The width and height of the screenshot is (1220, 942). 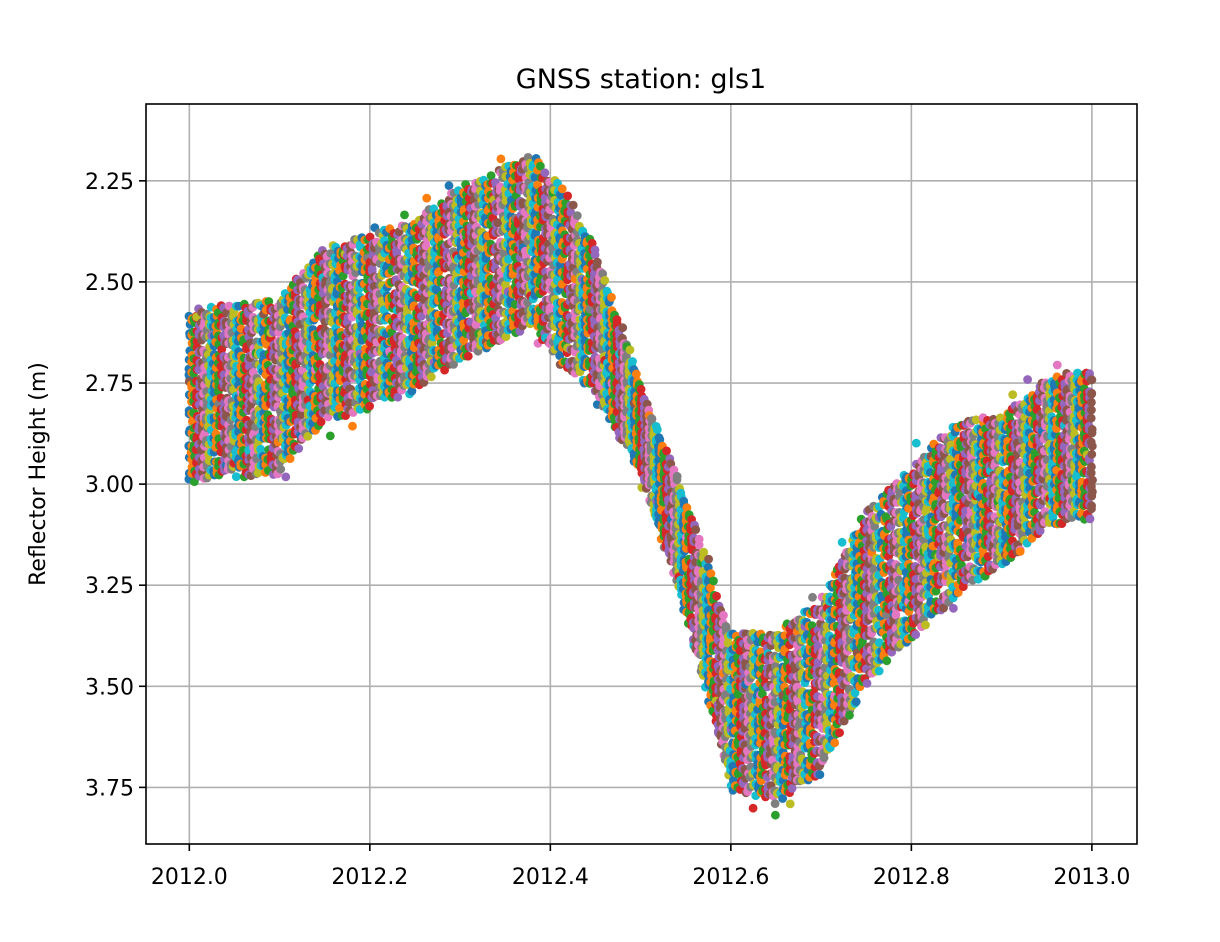 I want to click on chart-title: GNSS station: gls1, so click(x=641, y=79).